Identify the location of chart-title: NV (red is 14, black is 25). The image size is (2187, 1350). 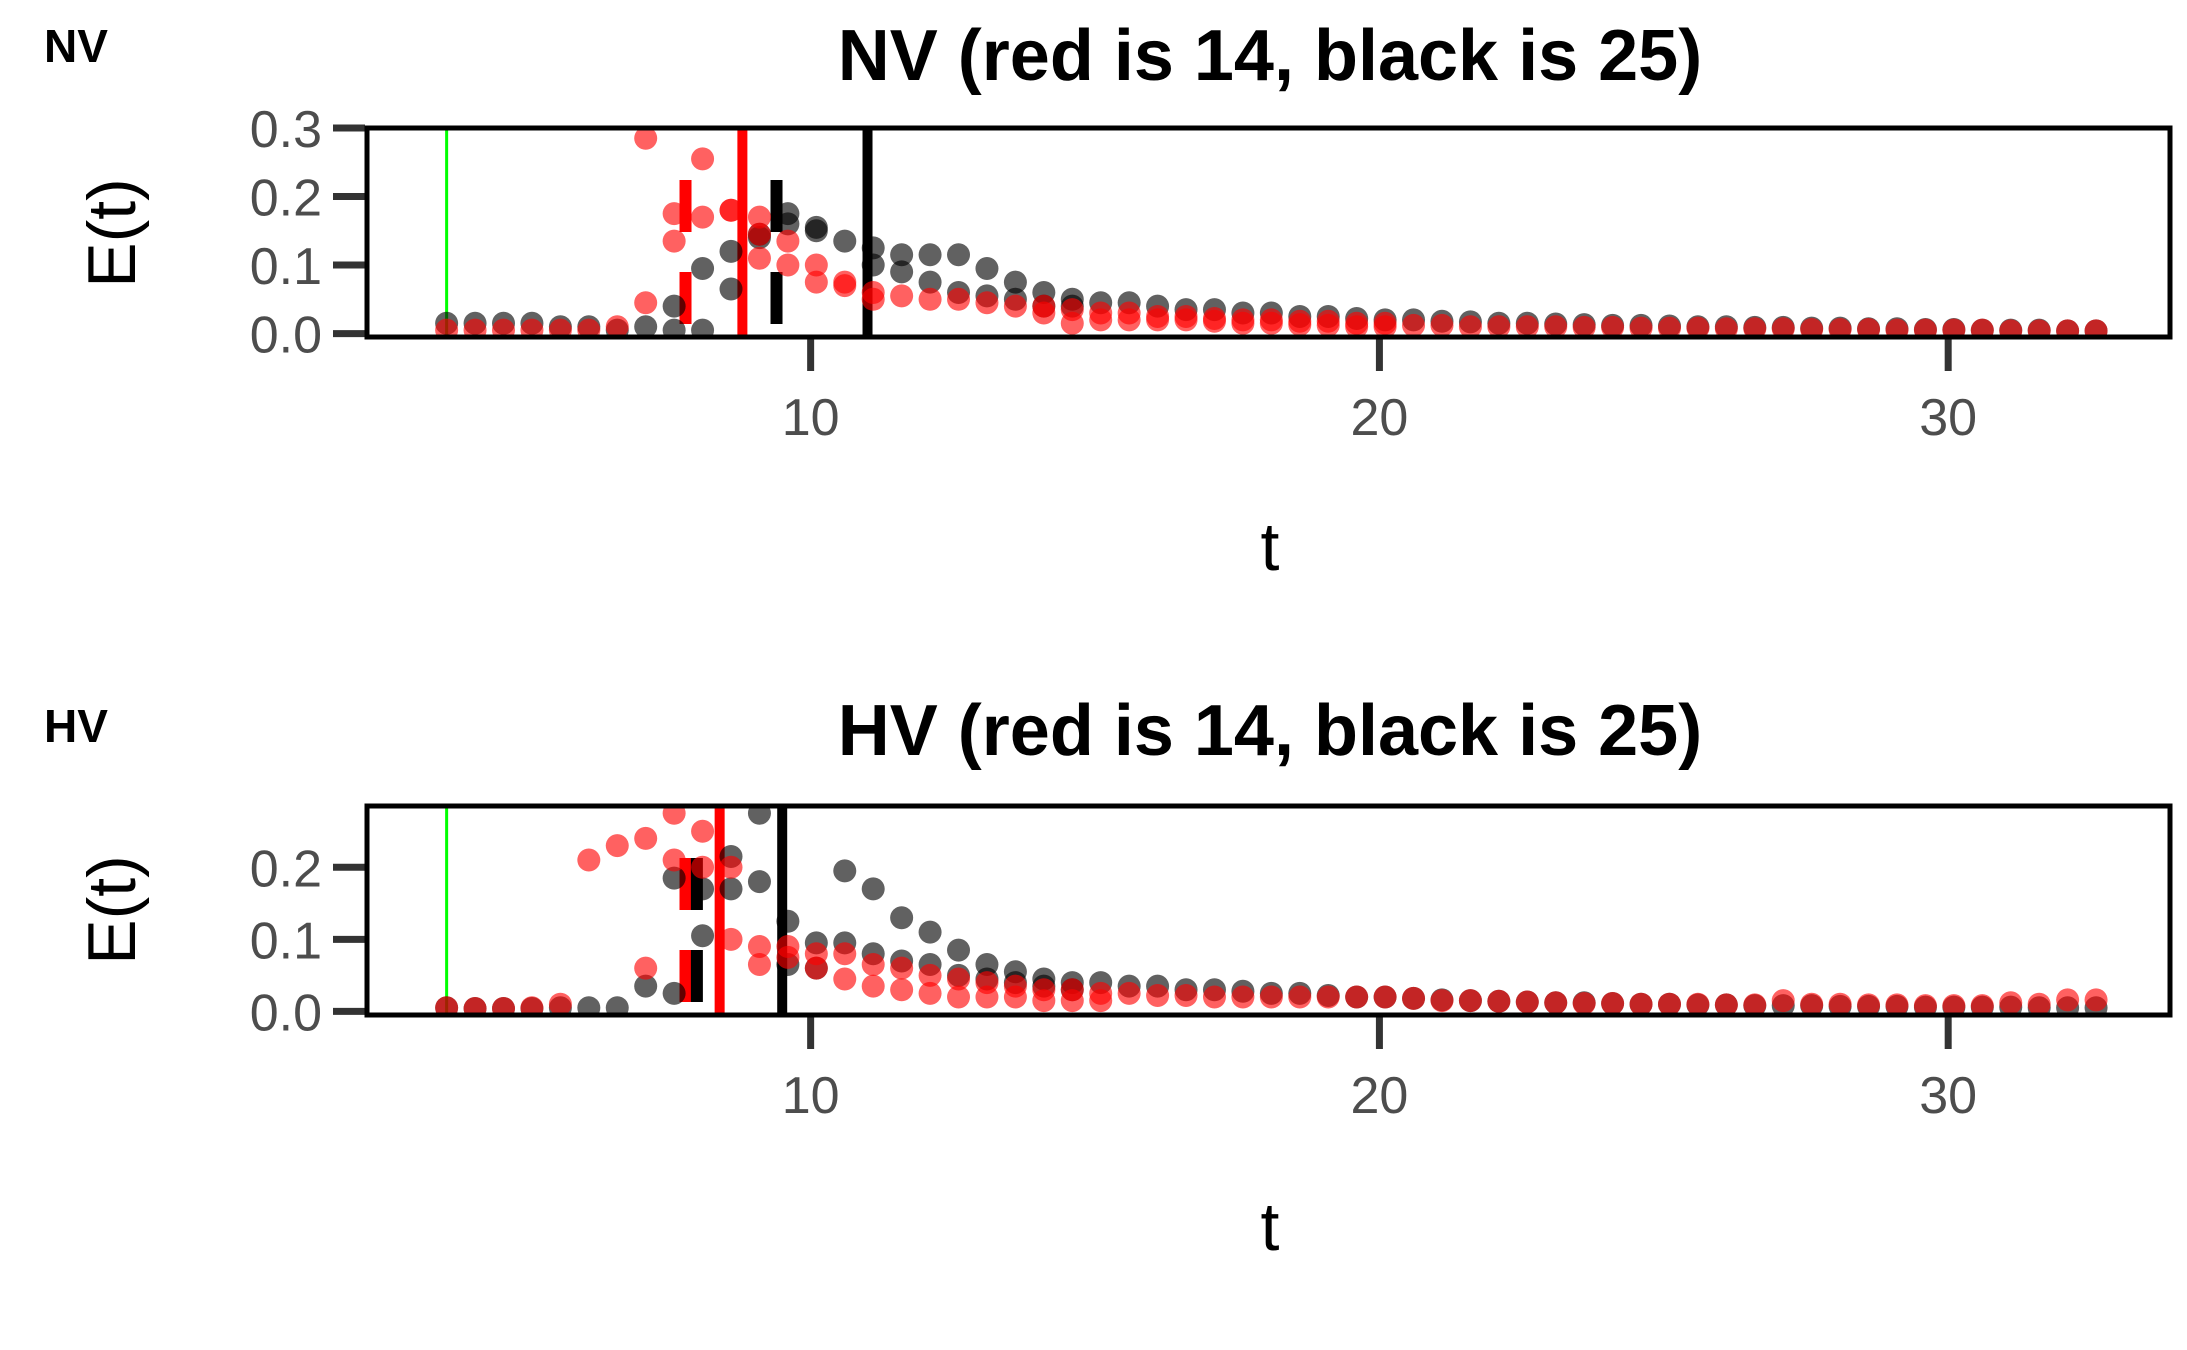
(1270, 56).